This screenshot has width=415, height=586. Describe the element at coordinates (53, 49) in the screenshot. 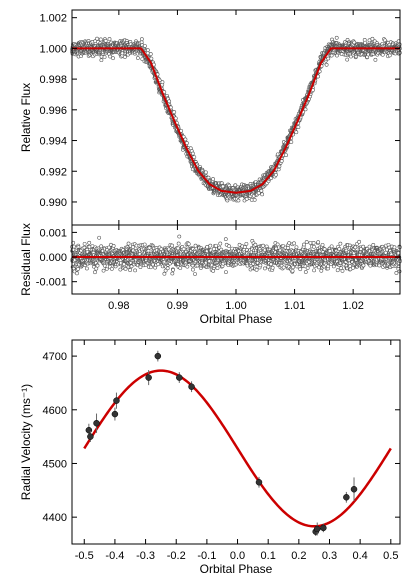

I see `p1-ytick-label: 1.000` at that location.